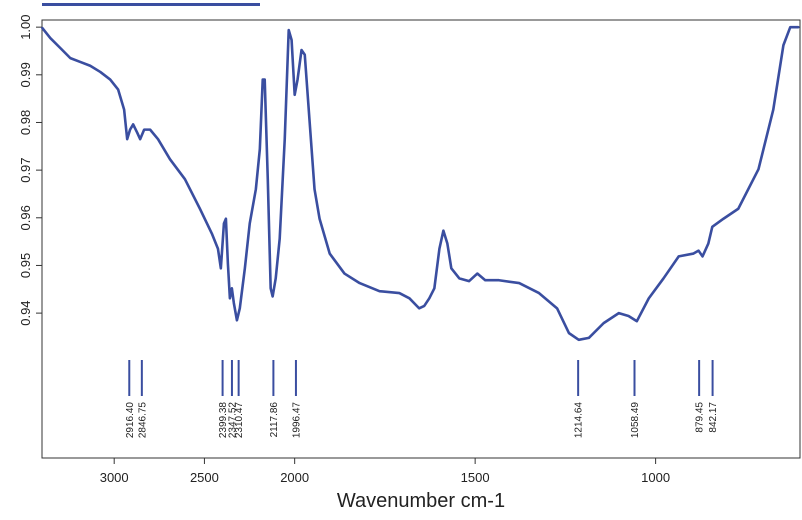 The image size is (802, 520). Describe the element at coordinates (421, 501) in the screenshot. I see `x-axis-label: Wavenumber cm-1` at that location.